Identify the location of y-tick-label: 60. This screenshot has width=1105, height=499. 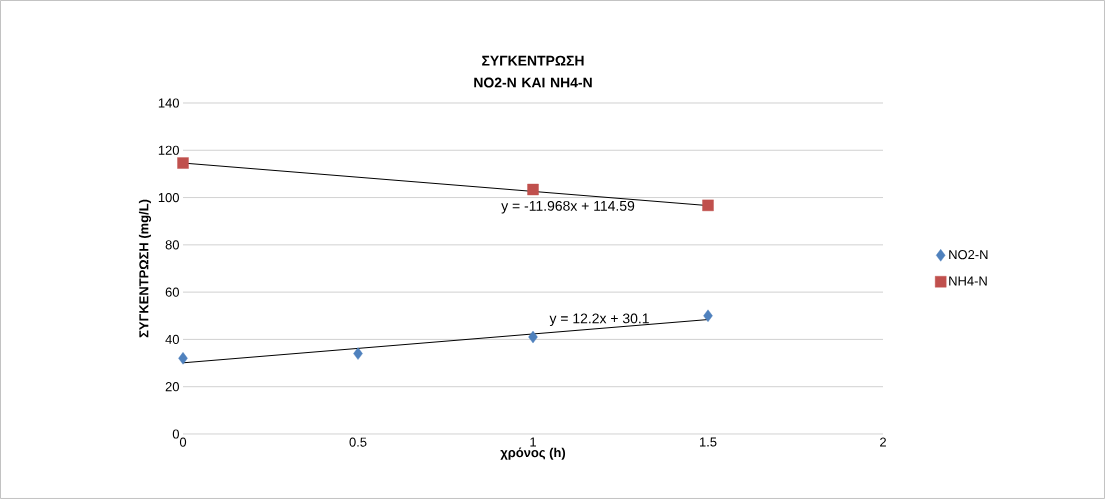
(172, 292).